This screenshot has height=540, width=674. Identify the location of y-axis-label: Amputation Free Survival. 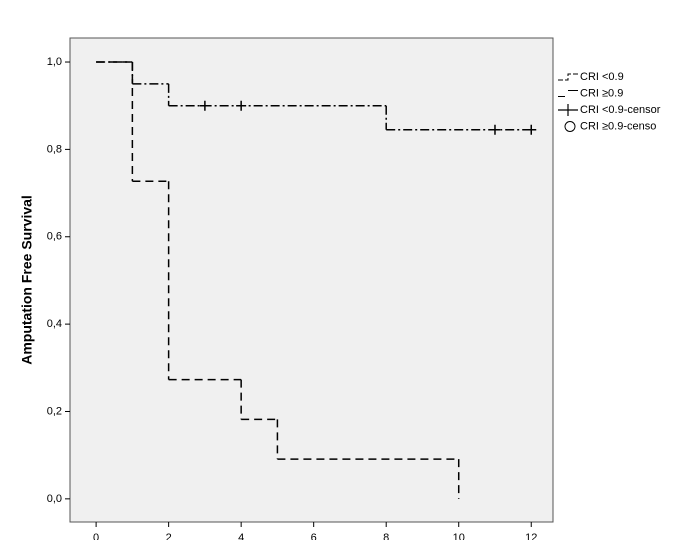
(27, 280).